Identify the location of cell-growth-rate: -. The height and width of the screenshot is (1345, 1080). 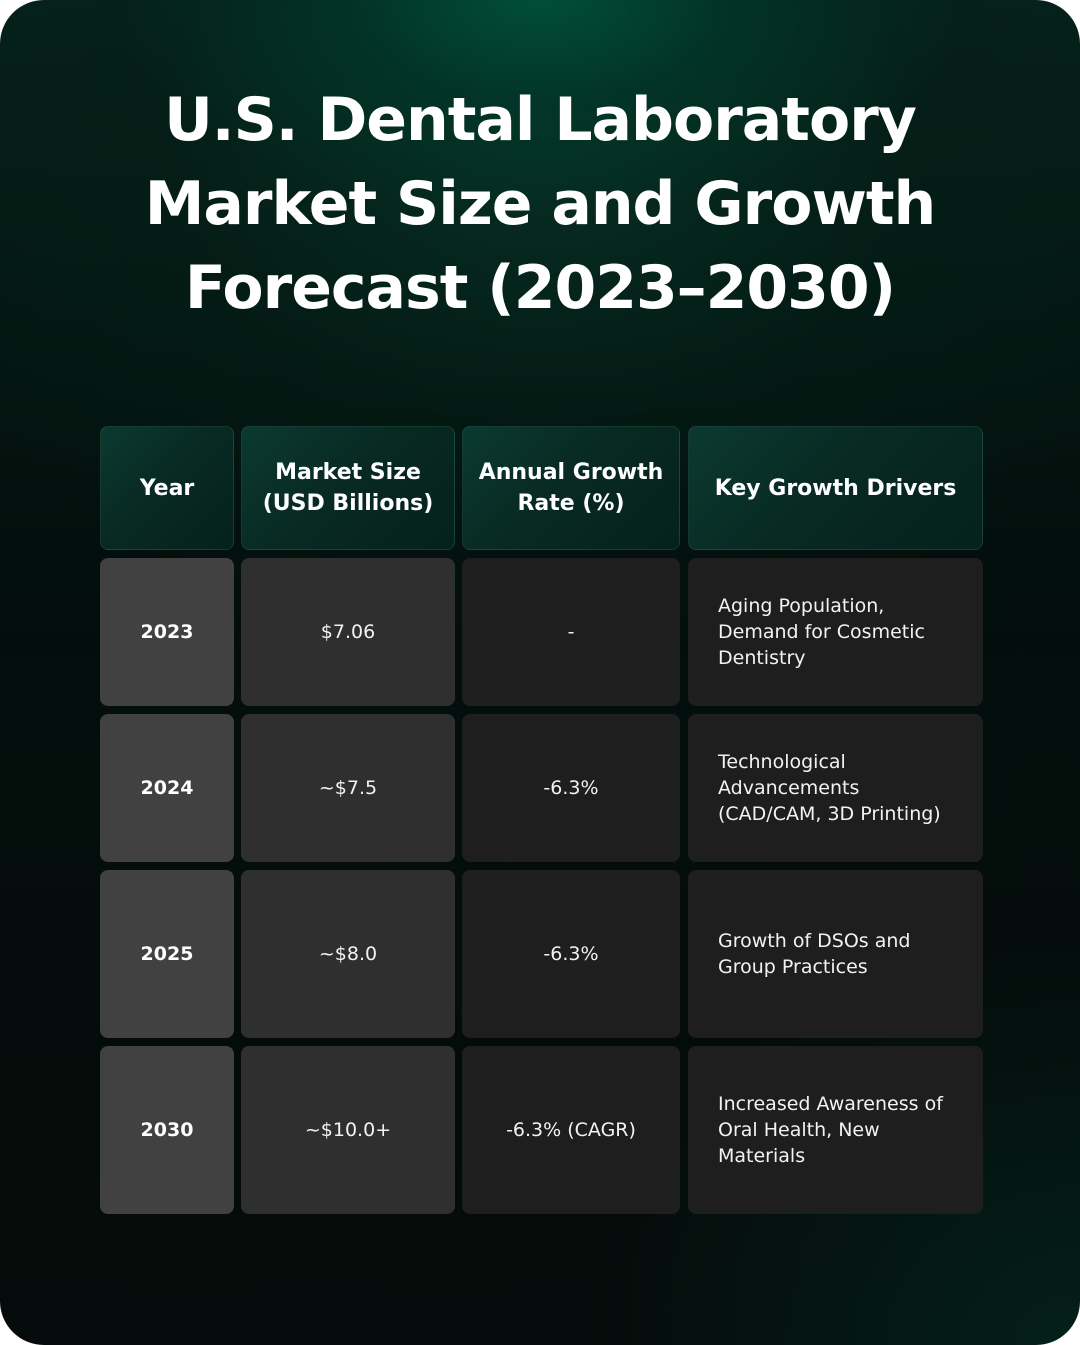
(571, 632).